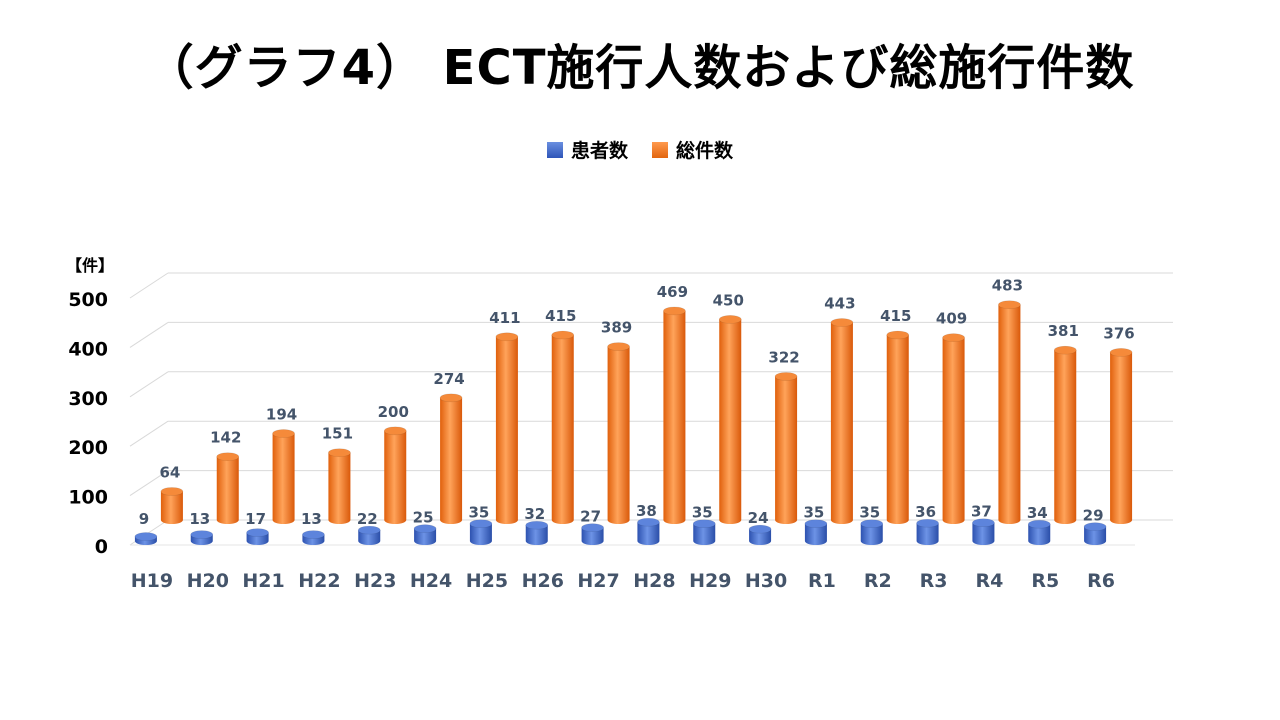 The image size is (1280, 720). I want to click on data-label-patients: 13, so click(199, 519).